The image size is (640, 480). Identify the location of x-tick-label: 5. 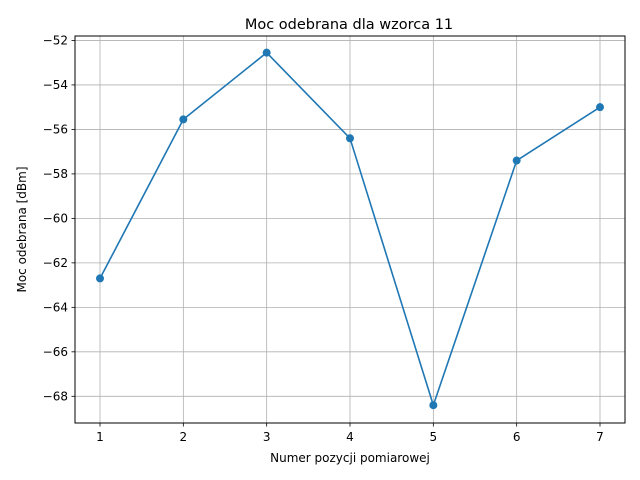
(434, 437).